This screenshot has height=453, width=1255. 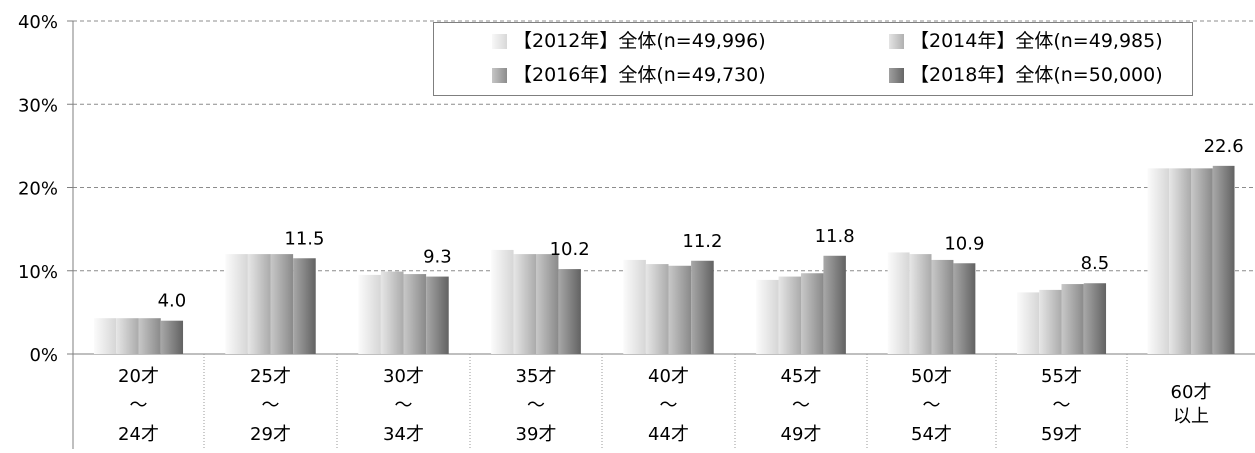 What do you see at coordinates (38, 22) in the screenshot?
I see `y-tick-label: 40%` at bounding box center [38, 22].